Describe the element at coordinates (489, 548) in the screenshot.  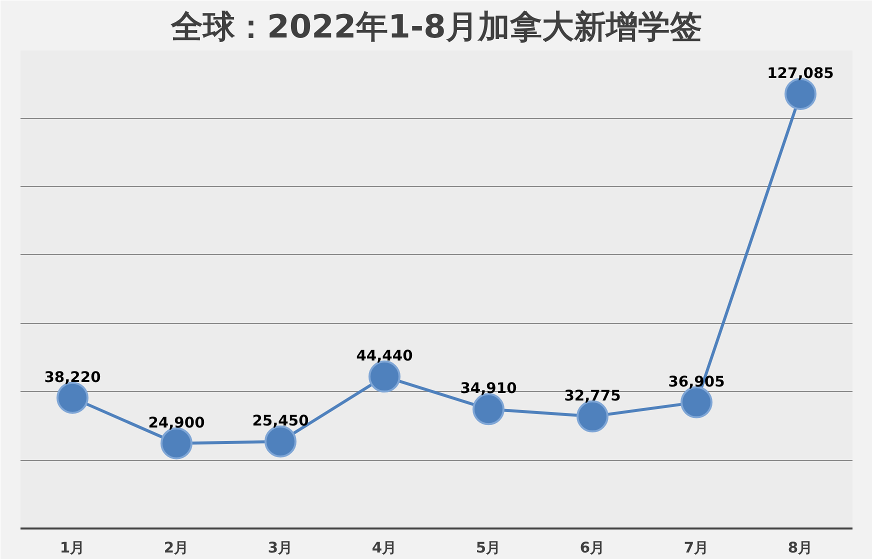
I see `x-tick-label: 5月` at that location.